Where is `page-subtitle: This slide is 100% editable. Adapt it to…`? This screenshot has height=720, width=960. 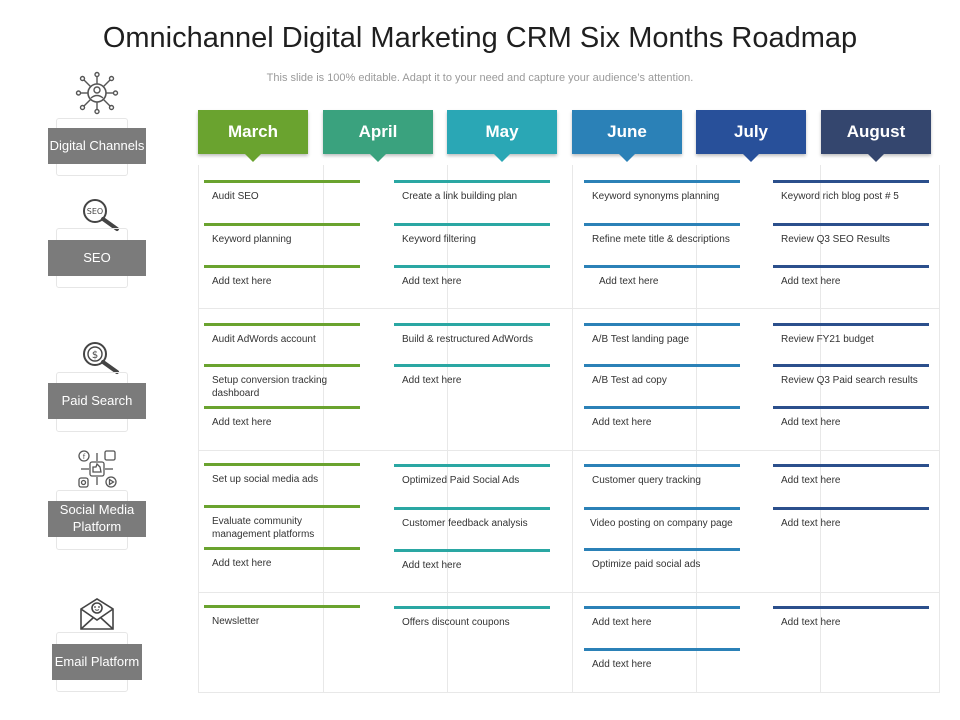
page-subtitle: This slide is 100% editable. Adapt it to… is located at coordinates (480, 78).